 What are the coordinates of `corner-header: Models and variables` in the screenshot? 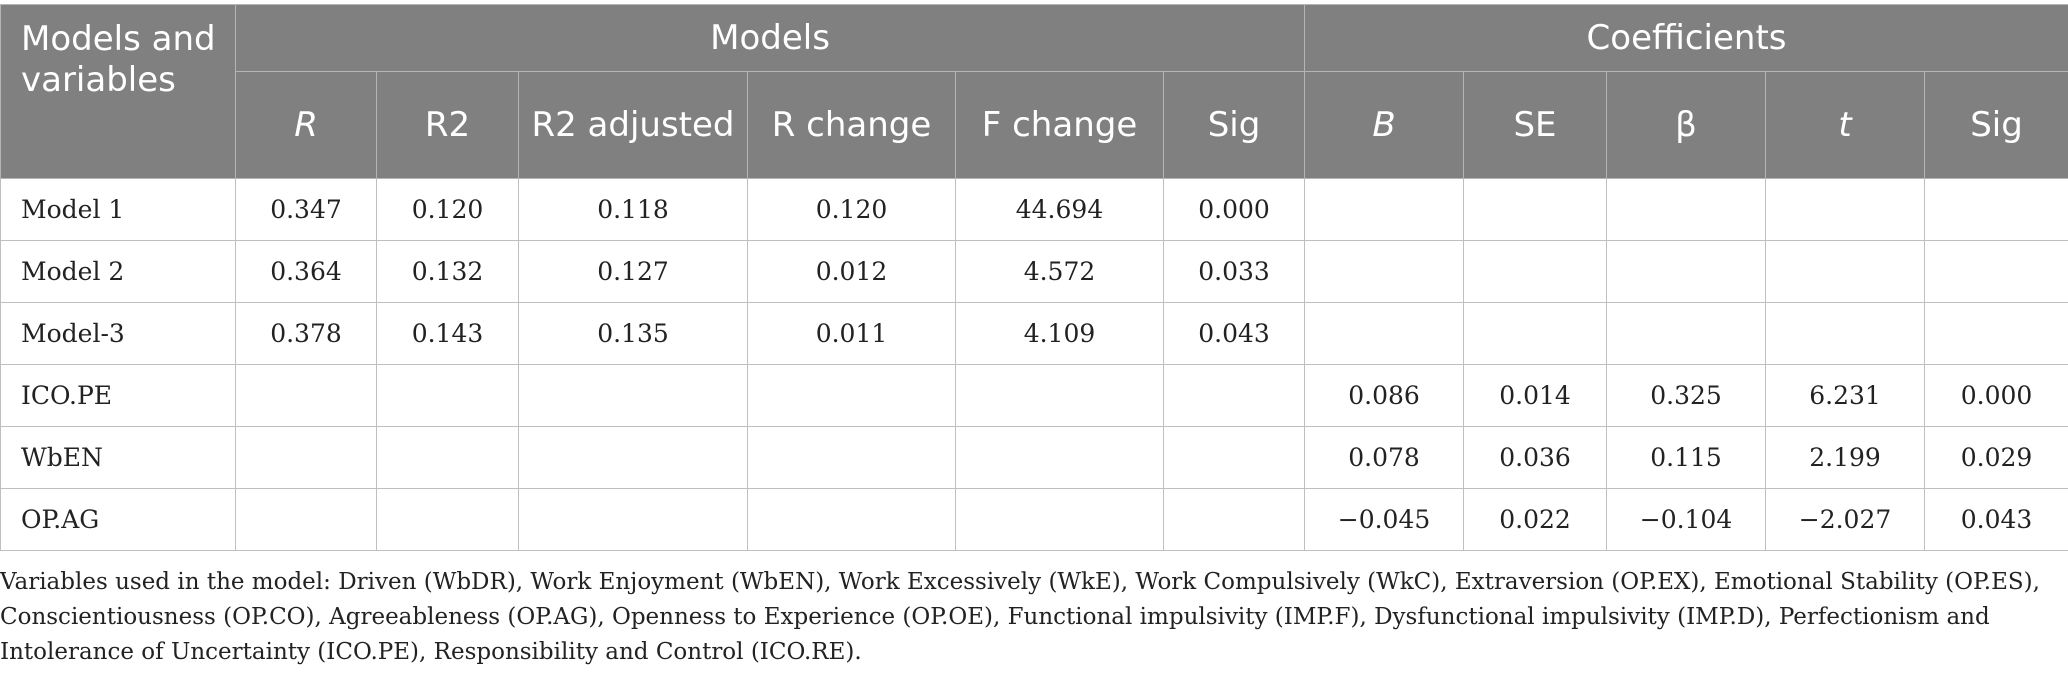 It's located at (118, 91).